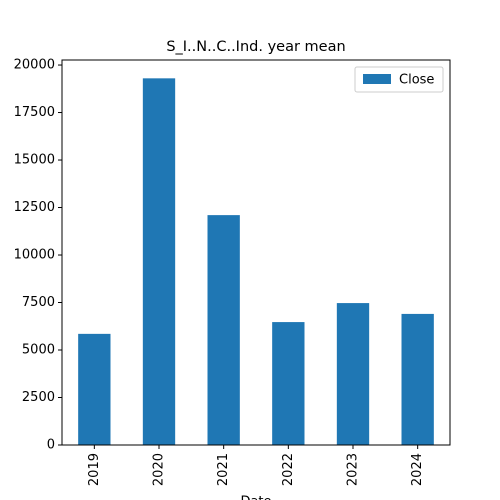  Describe the element at coordinates (416, 80) in the screenshot. I see `legend-label: Close` at that location.